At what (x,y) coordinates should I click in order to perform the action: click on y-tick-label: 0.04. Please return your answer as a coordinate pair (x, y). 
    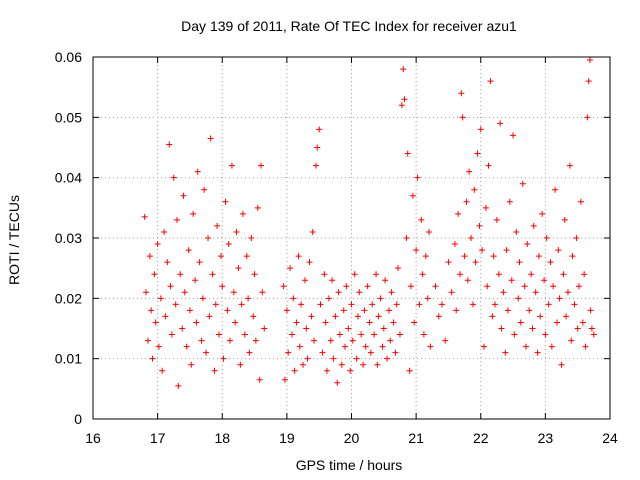
    Looking at the image, I should click on (68, 178).